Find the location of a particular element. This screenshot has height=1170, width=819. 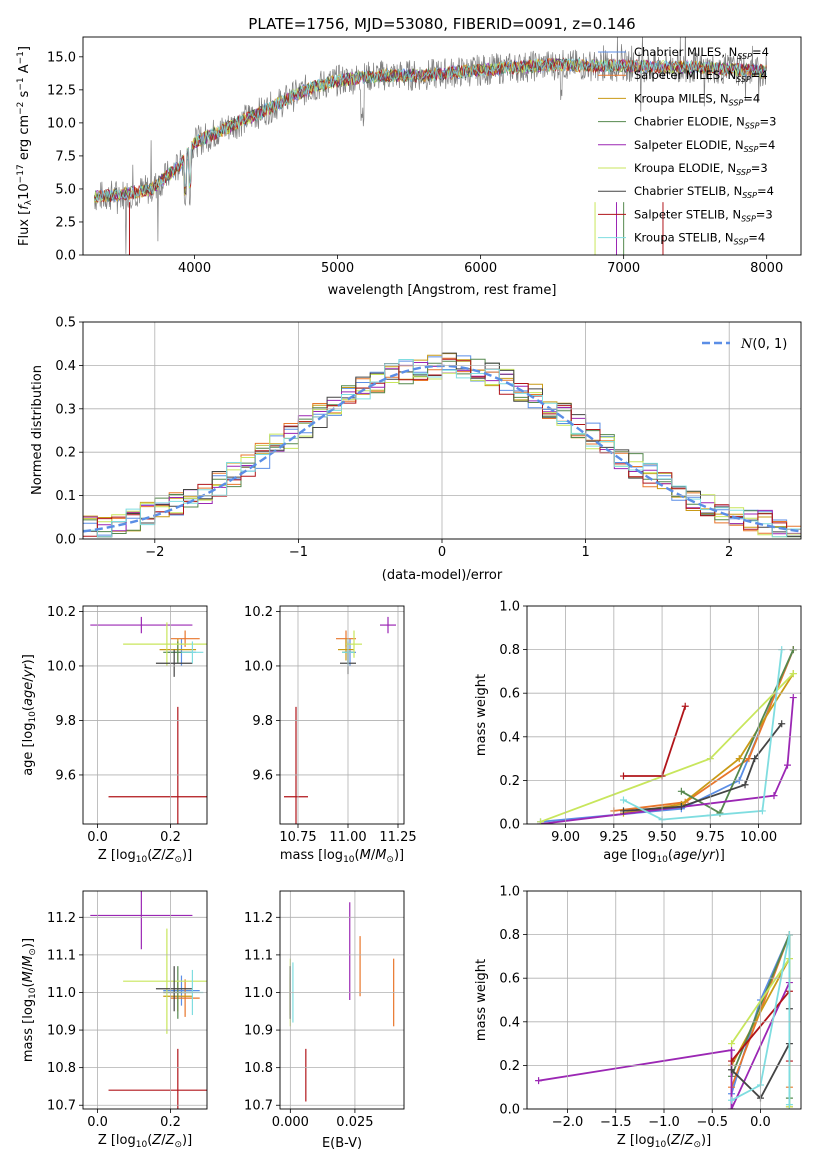

x-tick-label: 0.000 is located at coordinates (290, 1122).